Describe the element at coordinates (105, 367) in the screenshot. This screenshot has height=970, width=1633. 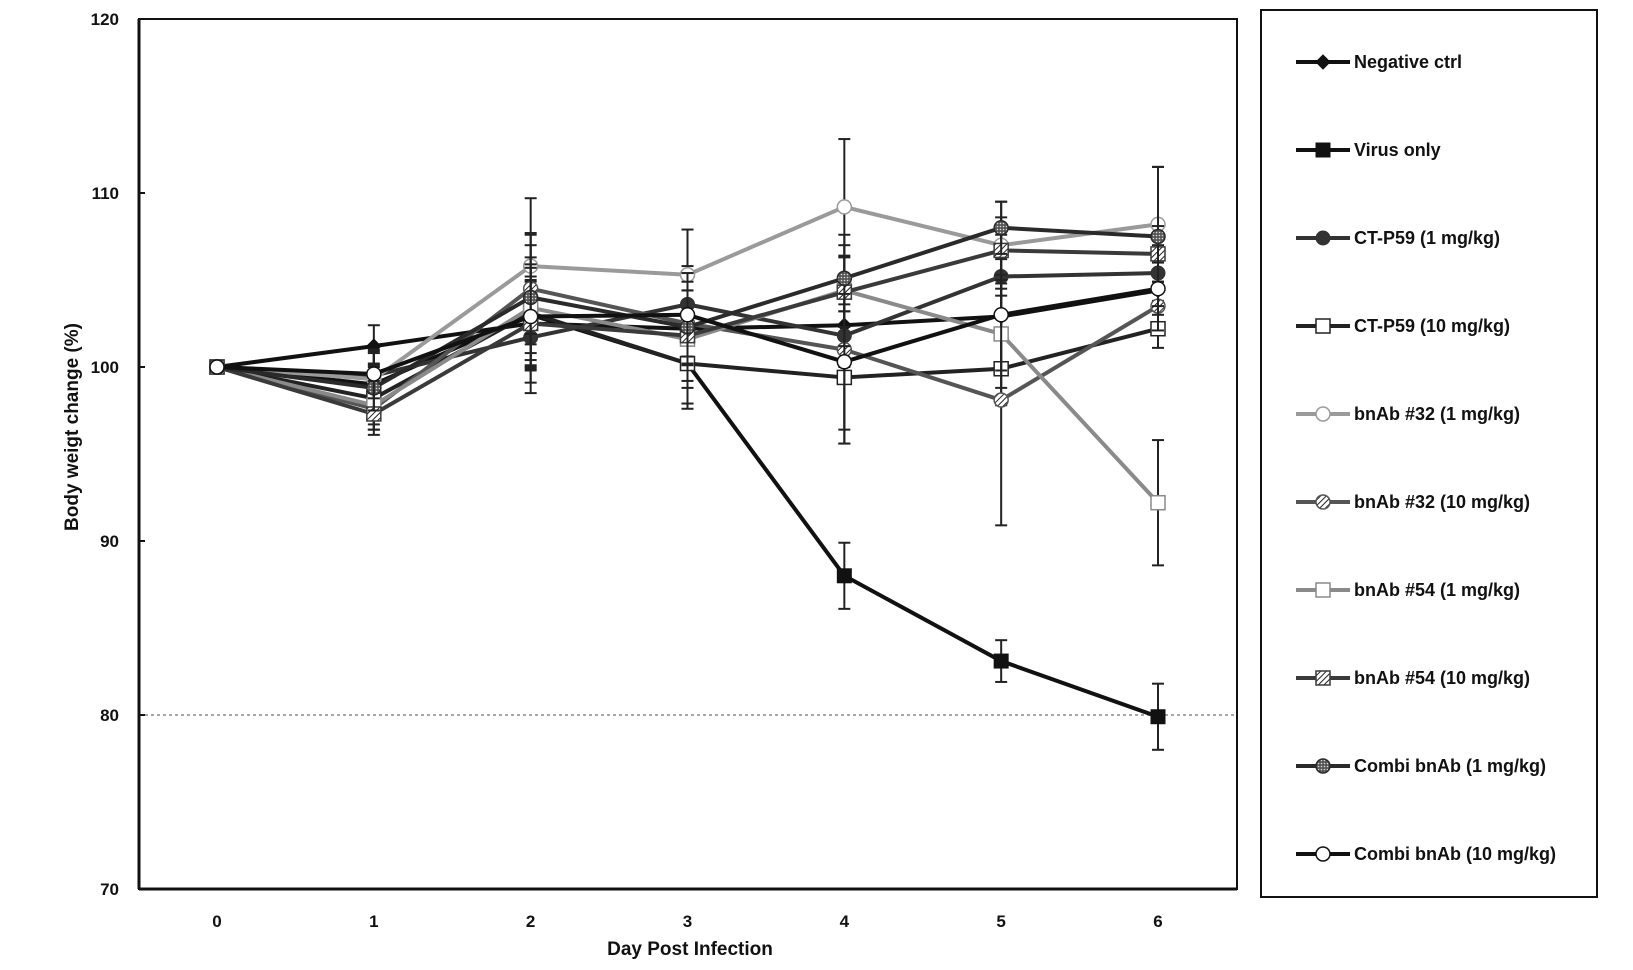
I see `y-tick-label: 100` at that location.